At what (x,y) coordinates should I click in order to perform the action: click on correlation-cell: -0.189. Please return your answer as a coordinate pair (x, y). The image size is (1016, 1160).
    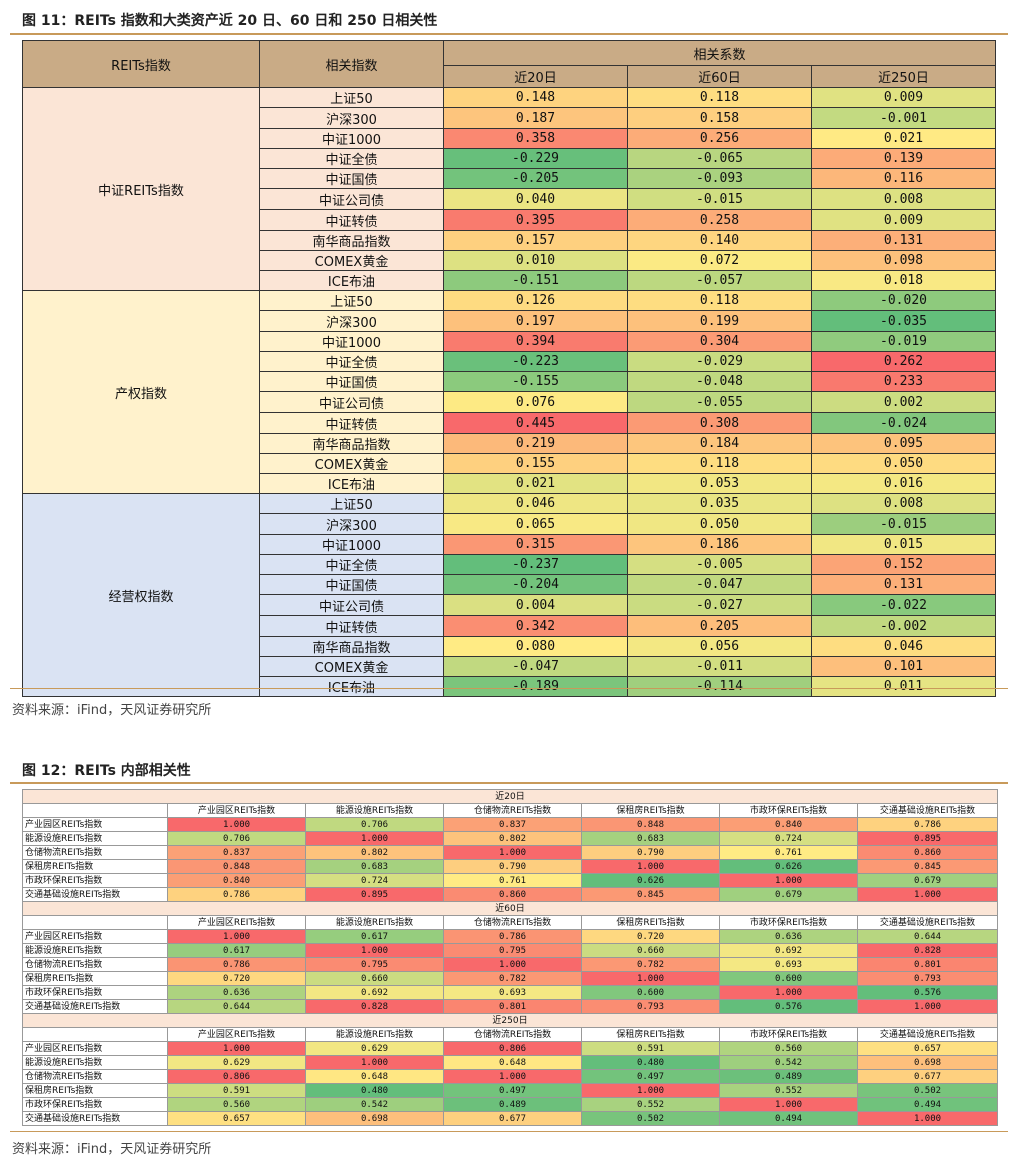
    Looking at the image, I should click on (535, 686).